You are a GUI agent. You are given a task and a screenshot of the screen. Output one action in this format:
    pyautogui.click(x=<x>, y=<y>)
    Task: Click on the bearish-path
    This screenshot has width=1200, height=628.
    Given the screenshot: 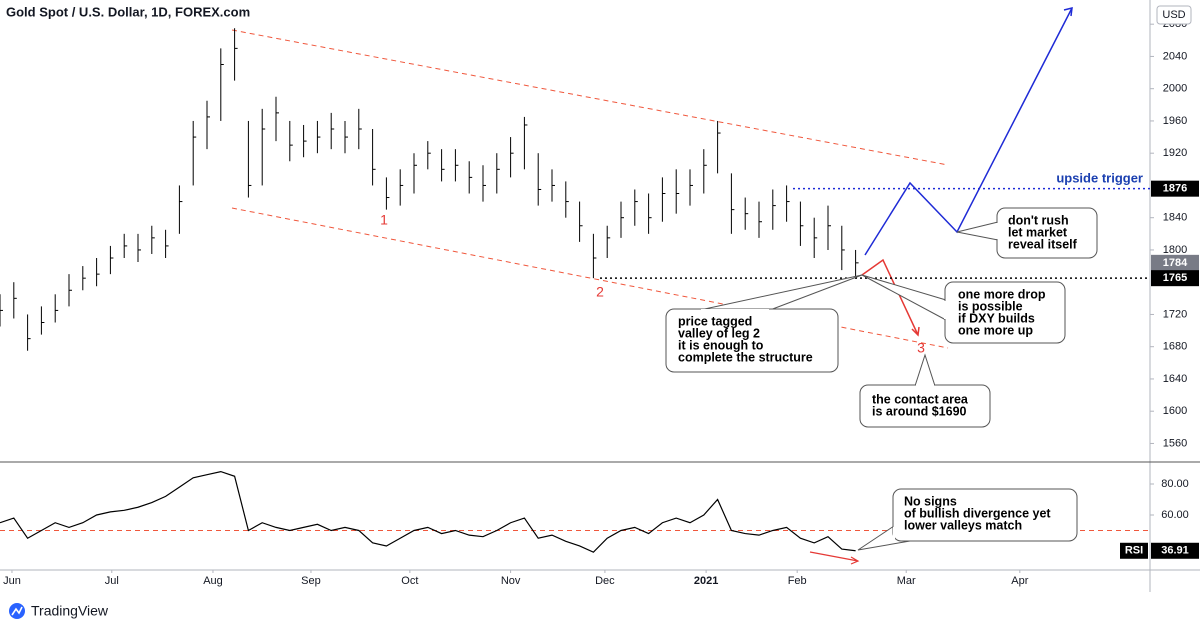 What is the action you would take?
    pyautogui.click(x=890, y=297)
    